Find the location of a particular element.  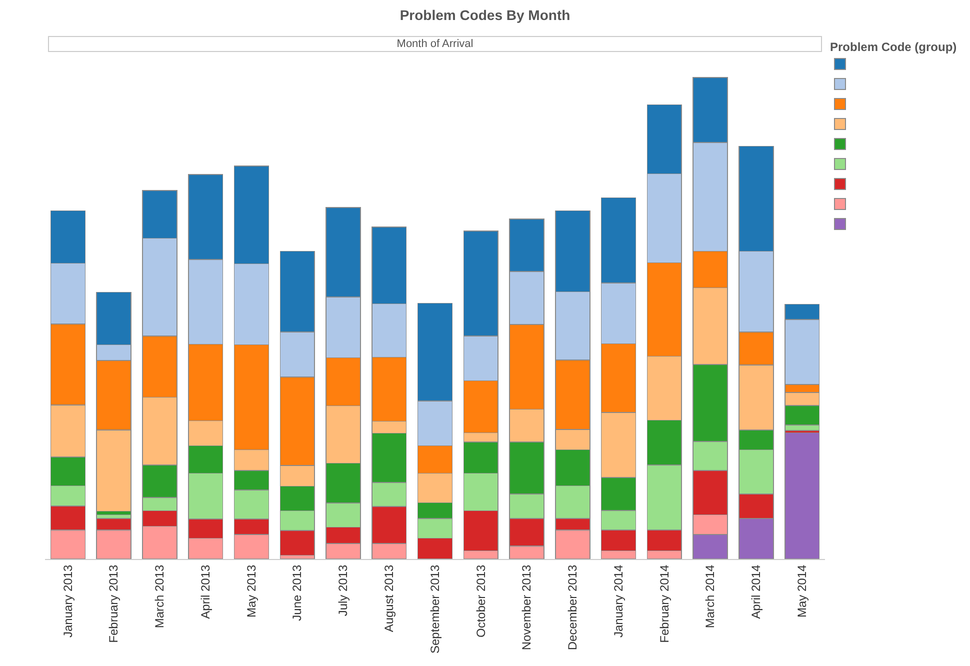

legend-title: Problem Code (group) is located at coordinates (893, 47).